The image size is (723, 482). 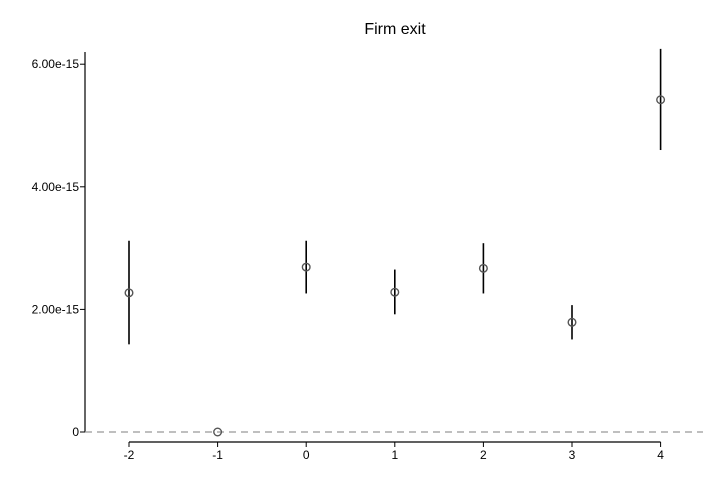 I want to click on x-tick-label: 4, so click(x=660, y=455).